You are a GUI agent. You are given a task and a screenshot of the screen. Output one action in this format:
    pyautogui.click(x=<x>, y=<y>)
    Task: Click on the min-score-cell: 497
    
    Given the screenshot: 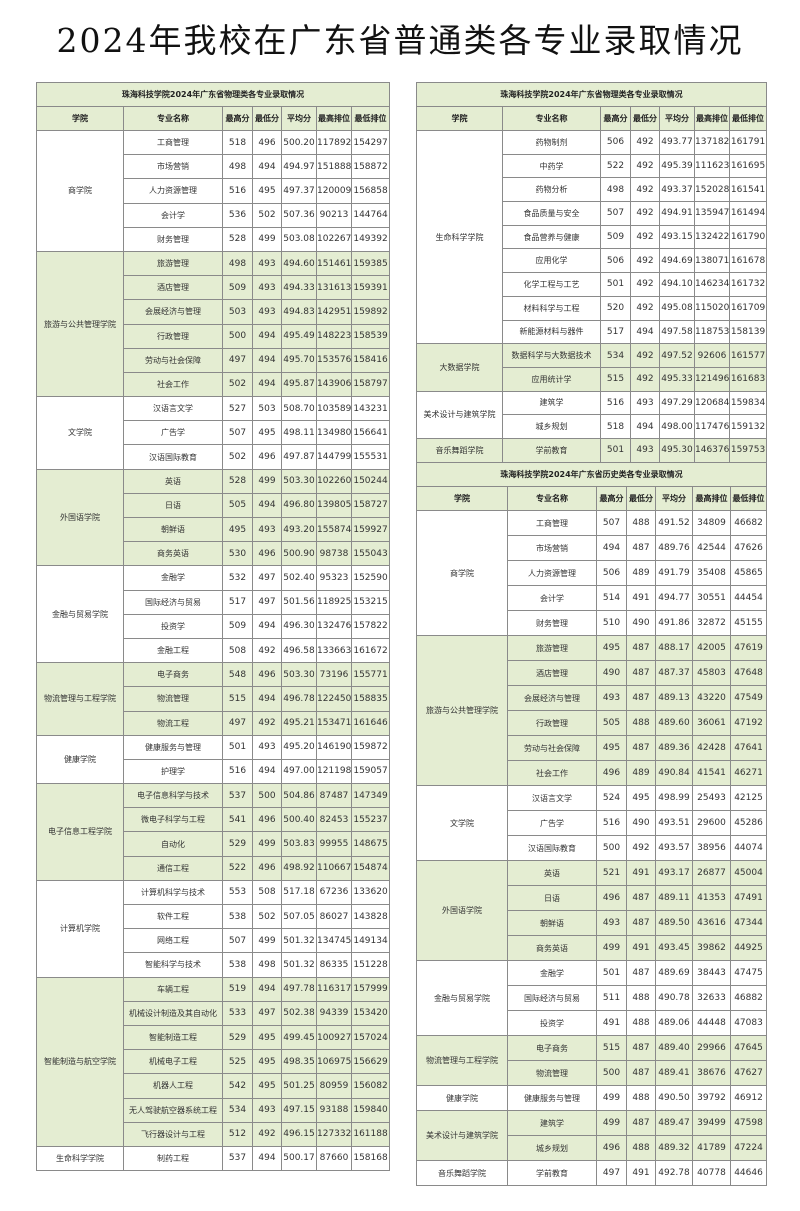 What is the action you would take?
    pyautogui.click(x=267, y=578)
    